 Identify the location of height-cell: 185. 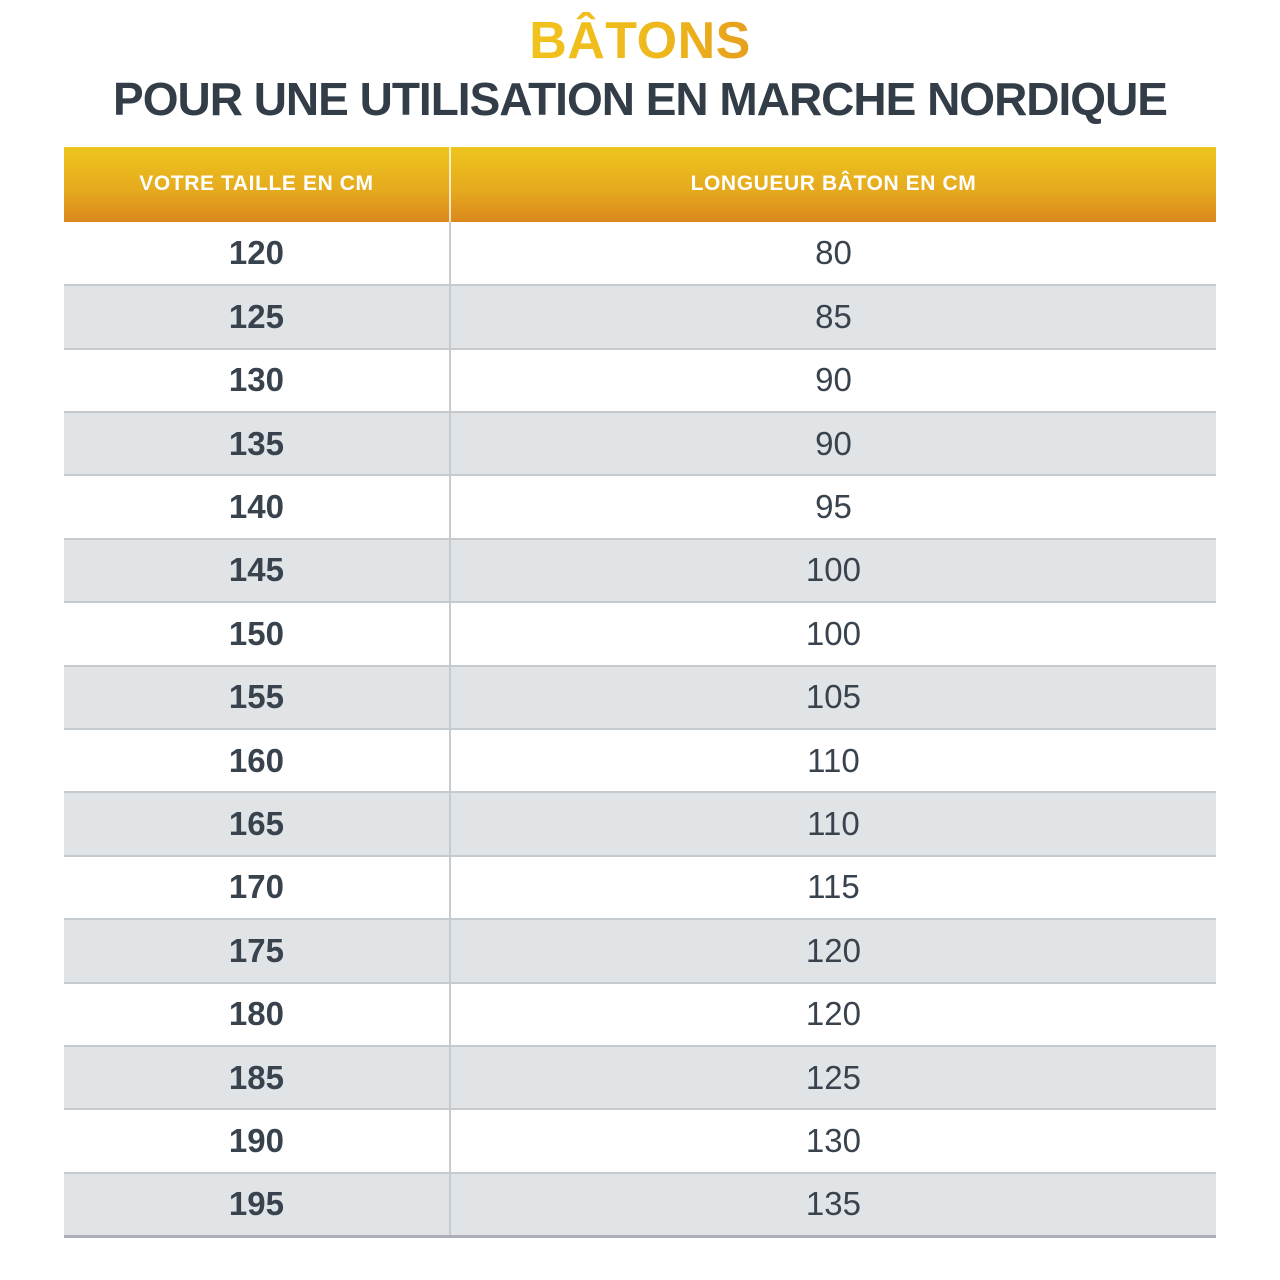
(257, 1078).